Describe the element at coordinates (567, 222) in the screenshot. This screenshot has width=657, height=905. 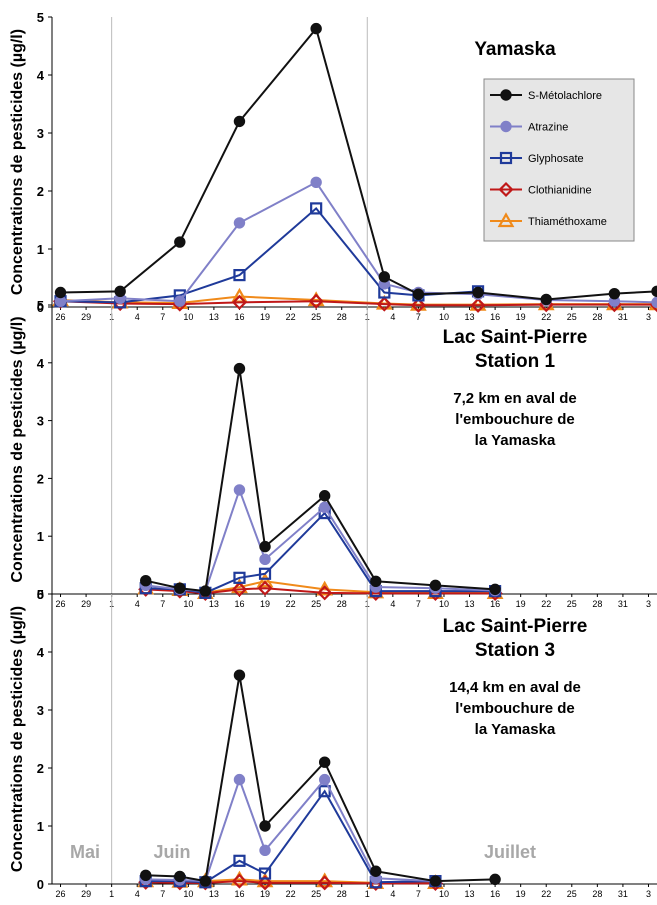
I see `legend-label: Thiaméthoxame` at that location.